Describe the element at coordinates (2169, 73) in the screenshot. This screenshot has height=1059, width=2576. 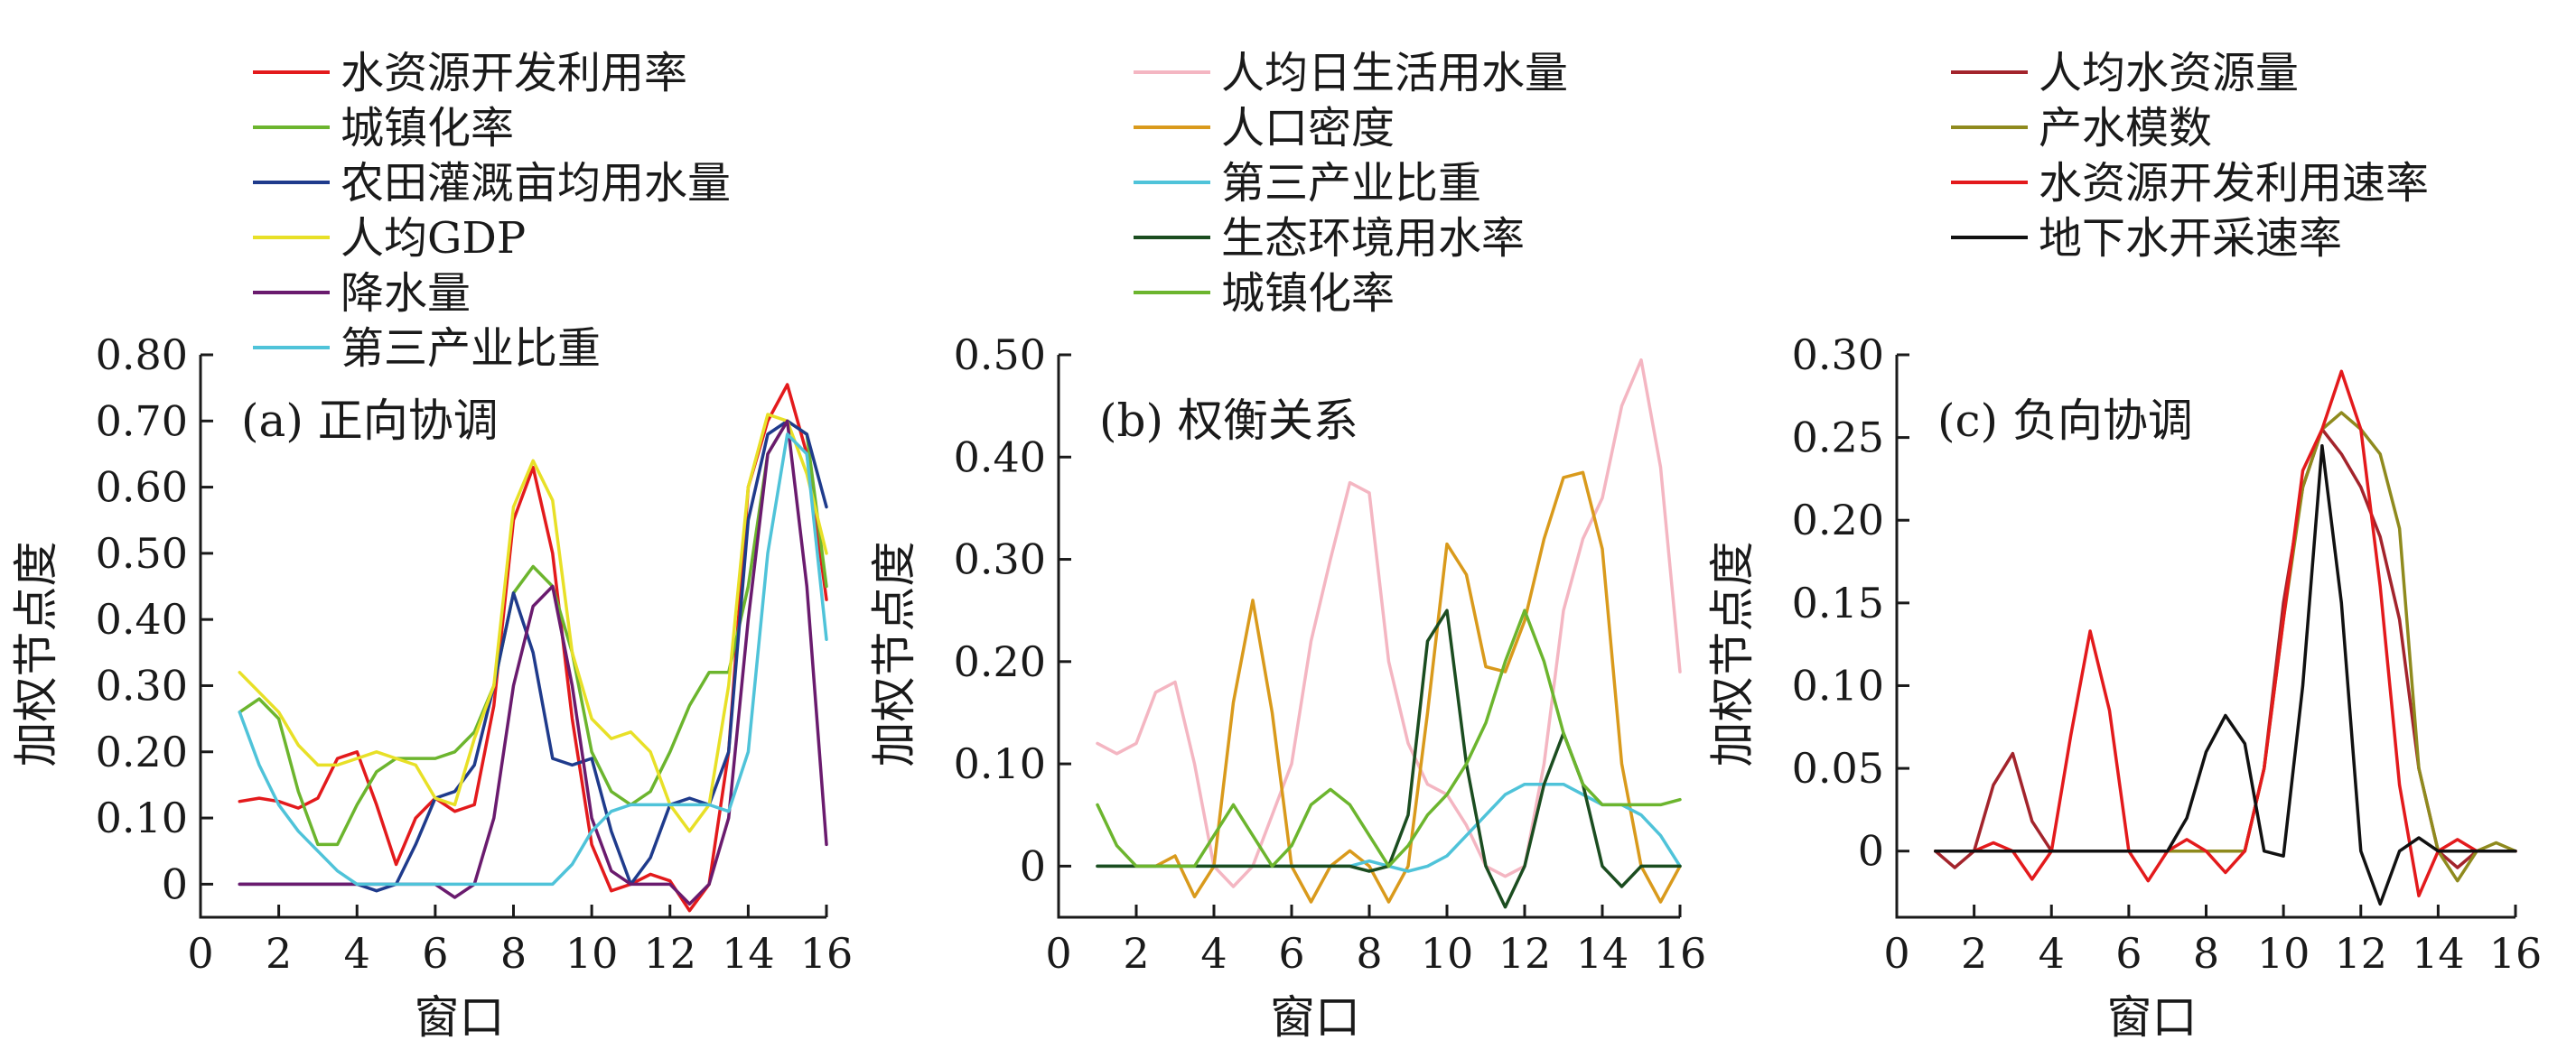
I see `legend-label: 人均水资源量` at that location.